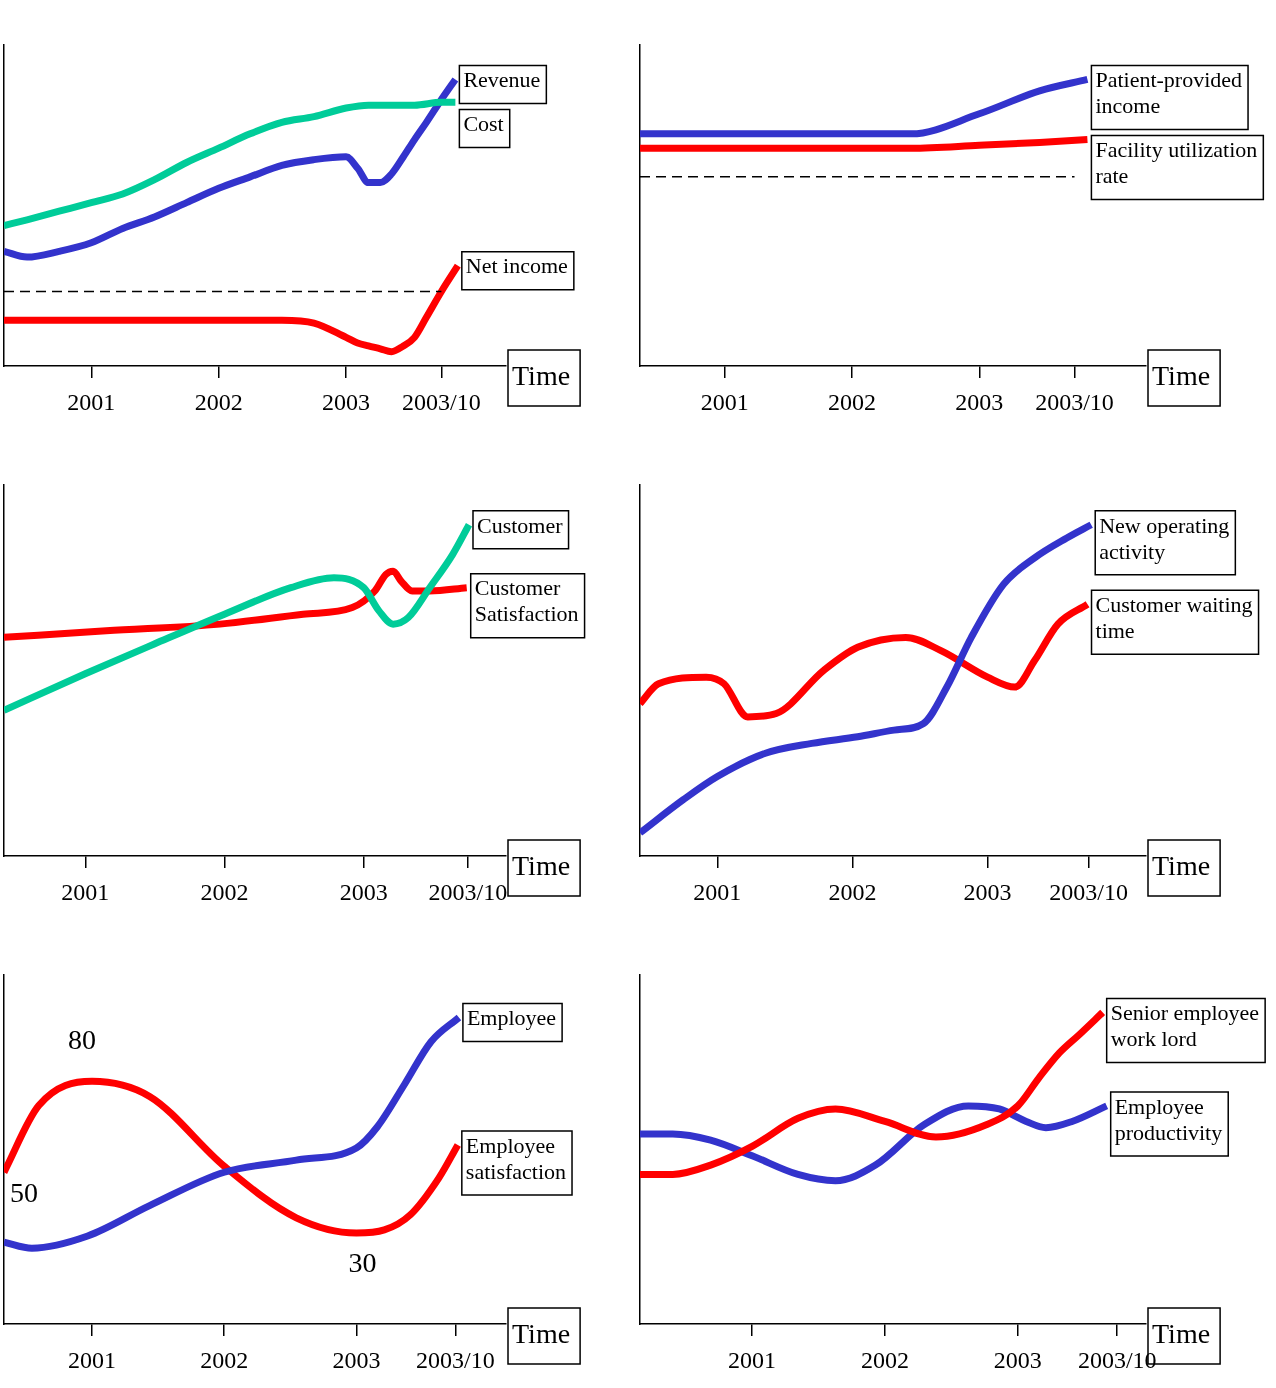 This screenshot has height=1388, width=1276. I want to click on series-label: New operating activity, so click(1164, 538).